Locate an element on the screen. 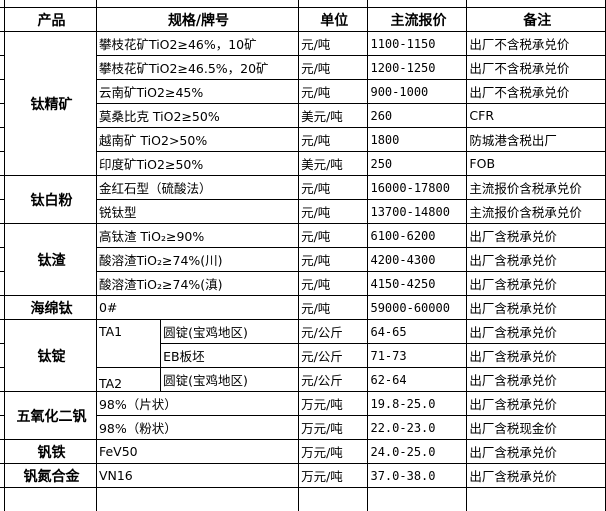  price-cell: 16000-17800 is located at coordinates (417, 188).